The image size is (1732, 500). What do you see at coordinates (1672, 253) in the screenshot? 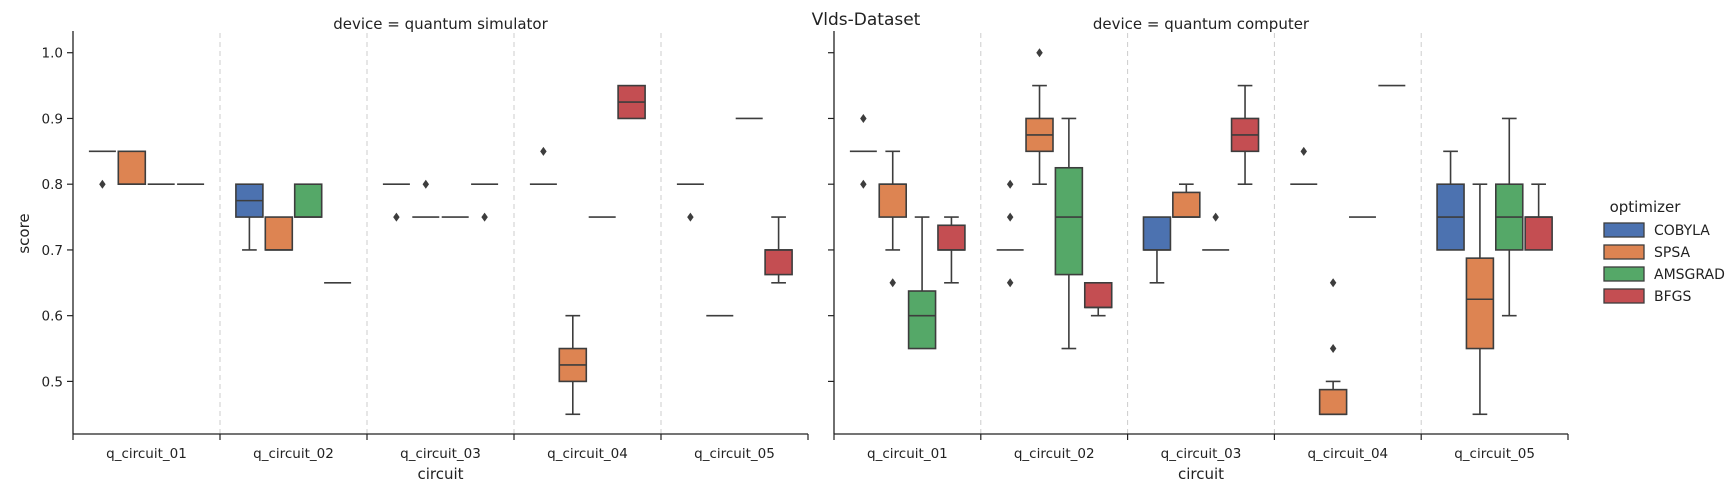
I see `legend-label: SPSA` at bounding box center [1672, 253].